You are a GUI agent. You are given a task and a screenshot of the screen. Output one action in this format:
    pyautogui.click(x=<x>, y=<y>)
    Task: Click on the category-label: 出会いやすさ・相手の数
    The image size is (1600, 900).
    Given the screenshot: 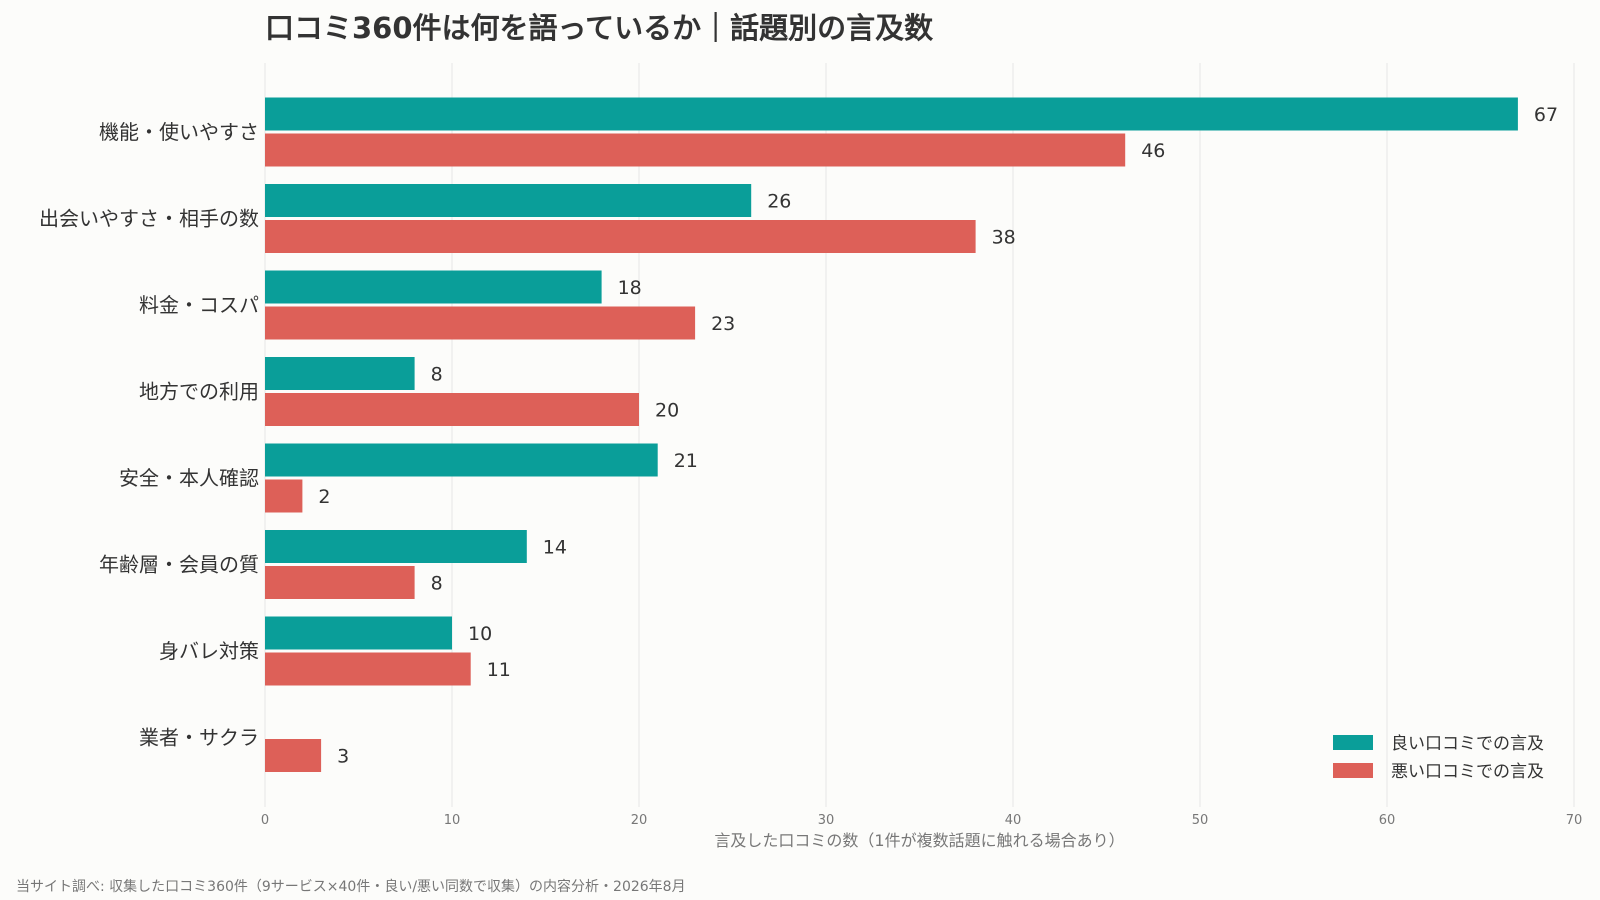 What is the action you would take?
    pyautogui.click(x=149, y=219)
    